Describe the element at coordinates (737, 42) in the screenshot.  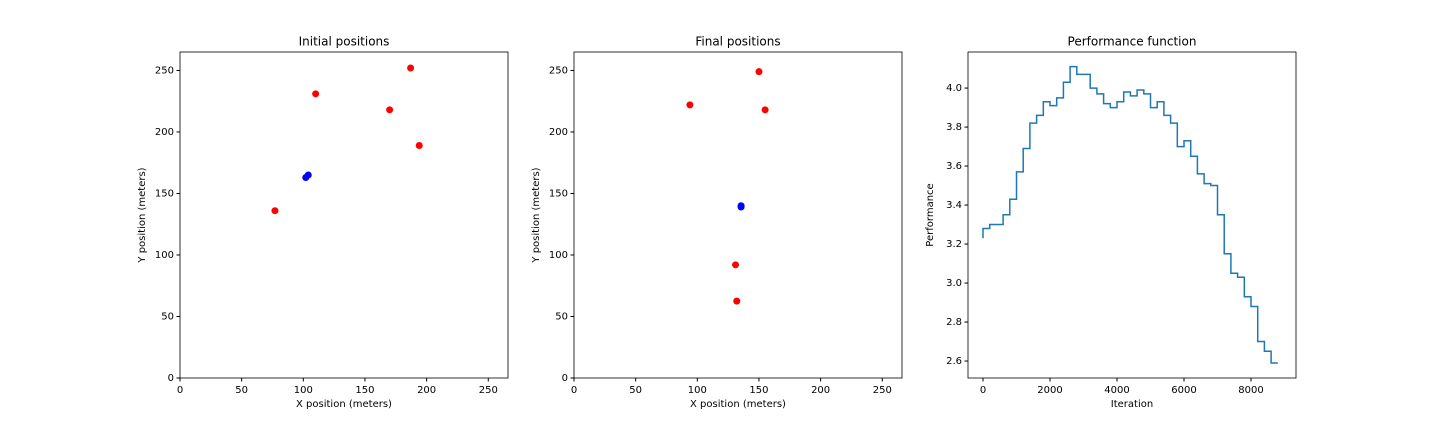
I see `chart-title: Final positions` at that location.